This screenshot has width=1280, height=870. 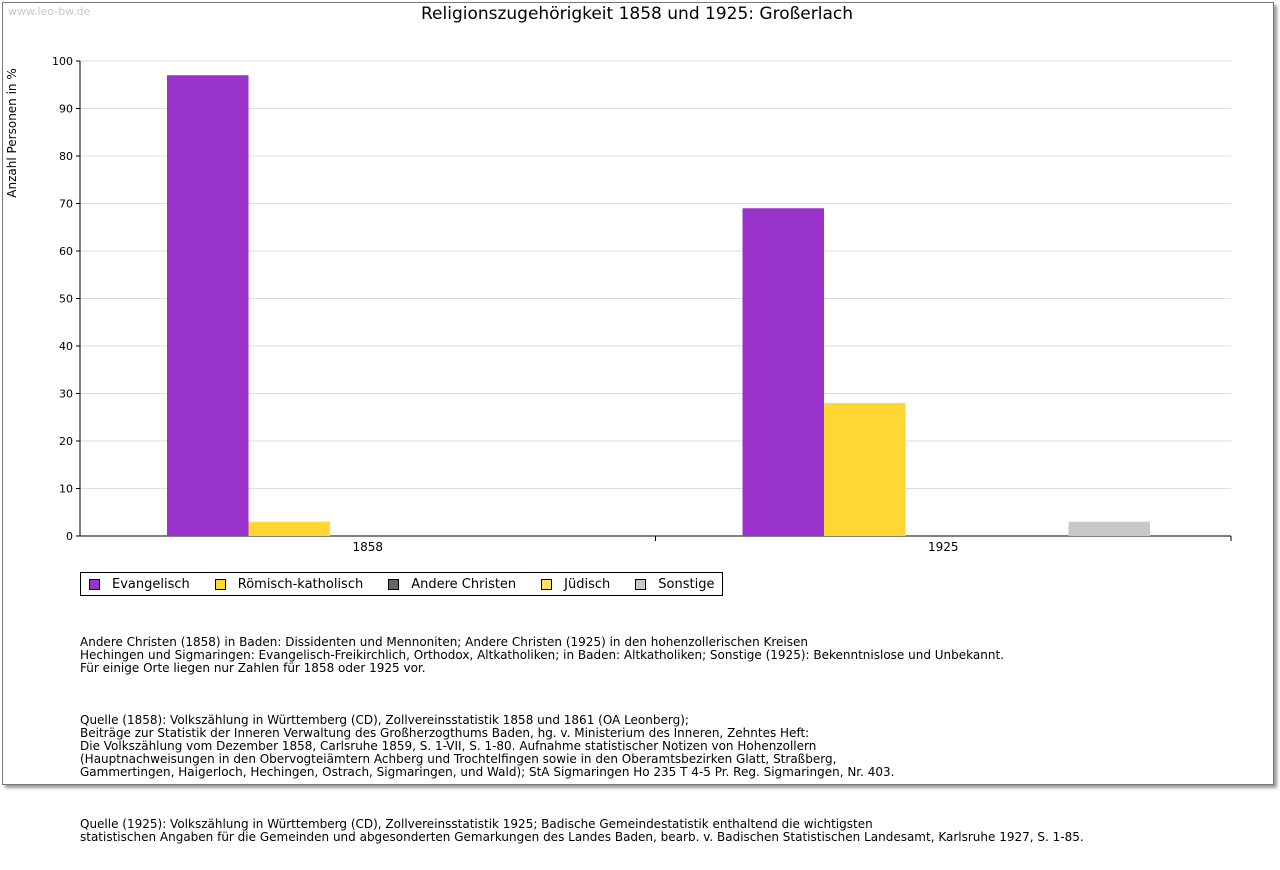 What do you see at coordinates (69, 536) in the screenshot?
I see `y-tick-label: 0` at bounding box center [69, 536].